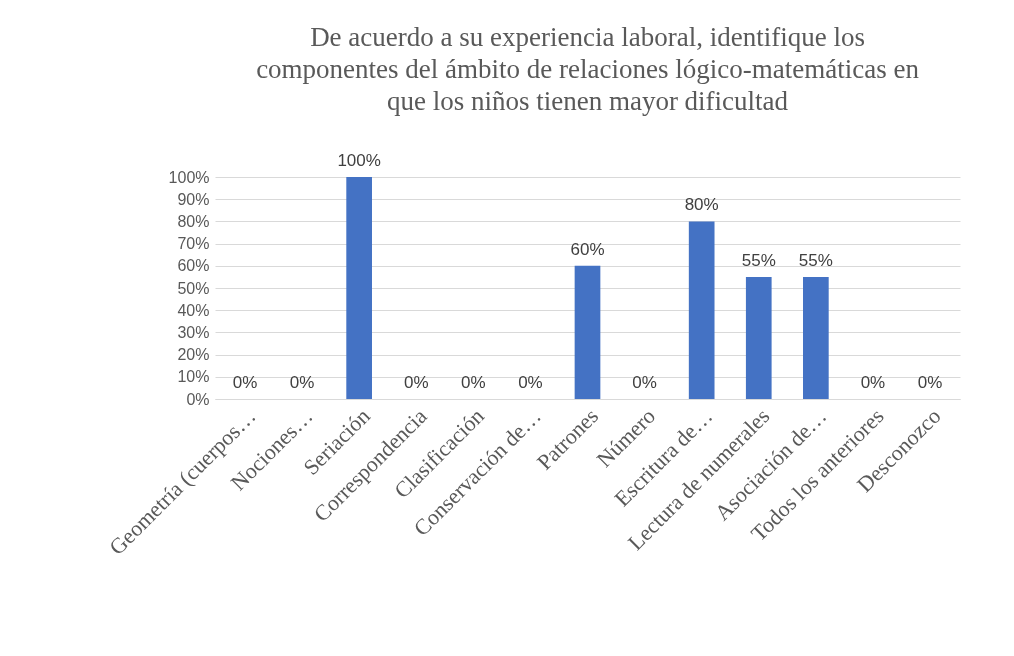 This screenshot has height=656, width=1014. Describe the element at coordinates (359, 160) in the screenshot. I see `data-label: 100%` at that location.